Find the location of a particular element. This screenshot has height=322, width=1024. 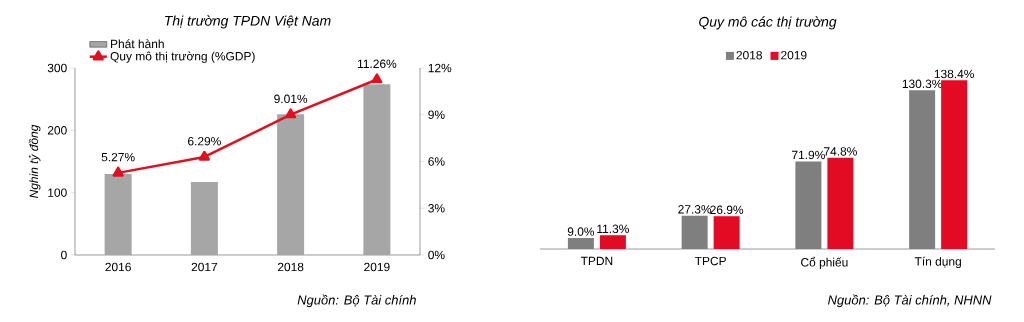

x-tick-label: Cổ phiếu is located at coordinates (824, 262).